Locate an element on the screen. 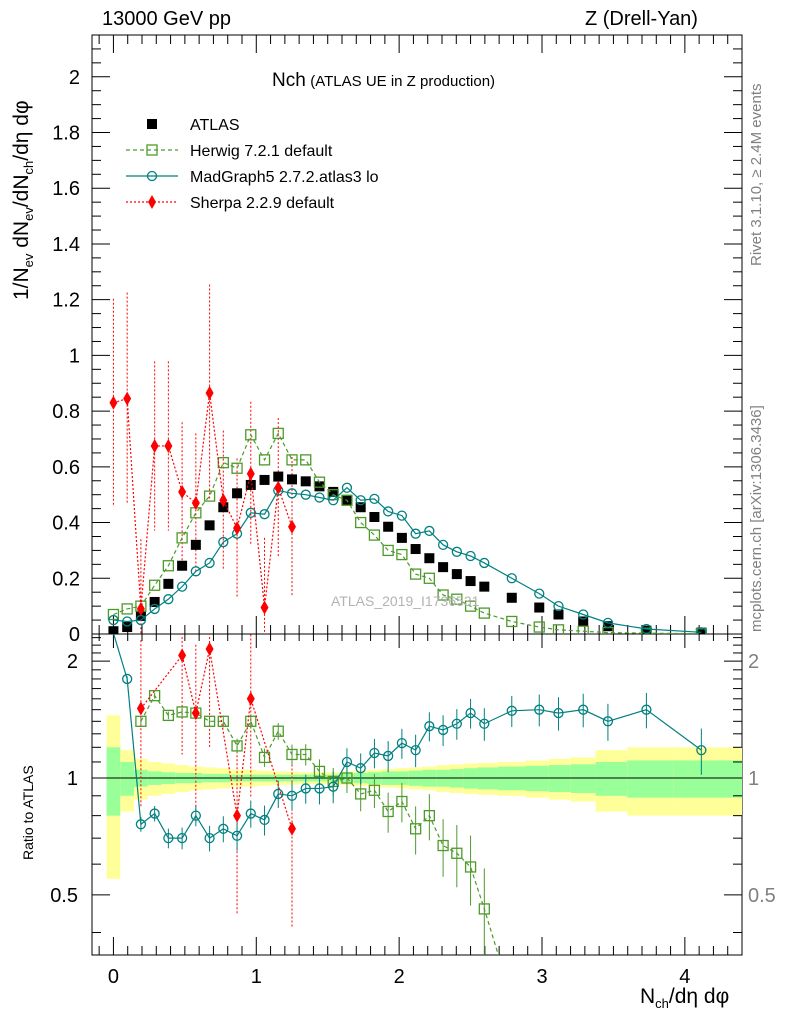 The height and width of the screenshot is (1024, 786). ratio-tick-label: 1 is located at coordinates (72, 779).